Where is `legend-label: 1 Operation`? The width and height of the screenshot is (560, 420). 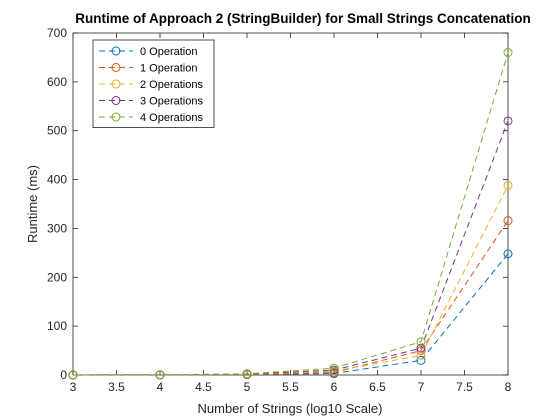 legend-label: 1 Operation is located at coordinates (168, 69).